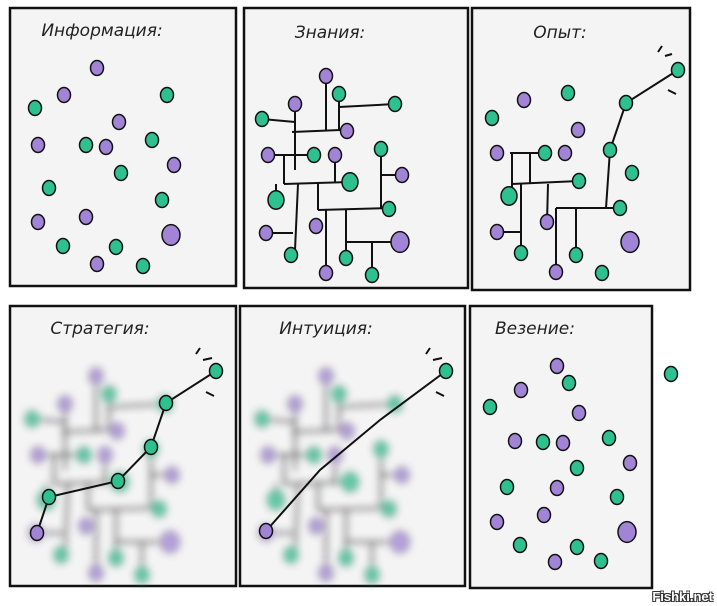 Image resolution: width=717 pixels, height=606 pixels. I want to click on panel-title-knowledge: Знания:, so click(330, 33).